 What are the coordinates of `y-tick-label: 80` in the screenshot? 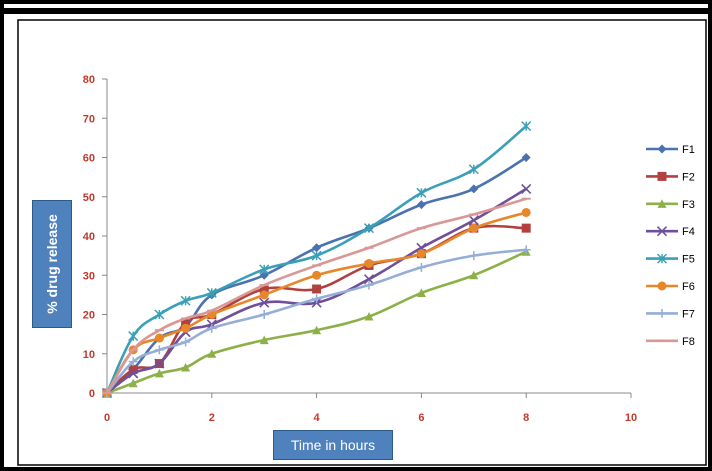 It's located at (89, 80).